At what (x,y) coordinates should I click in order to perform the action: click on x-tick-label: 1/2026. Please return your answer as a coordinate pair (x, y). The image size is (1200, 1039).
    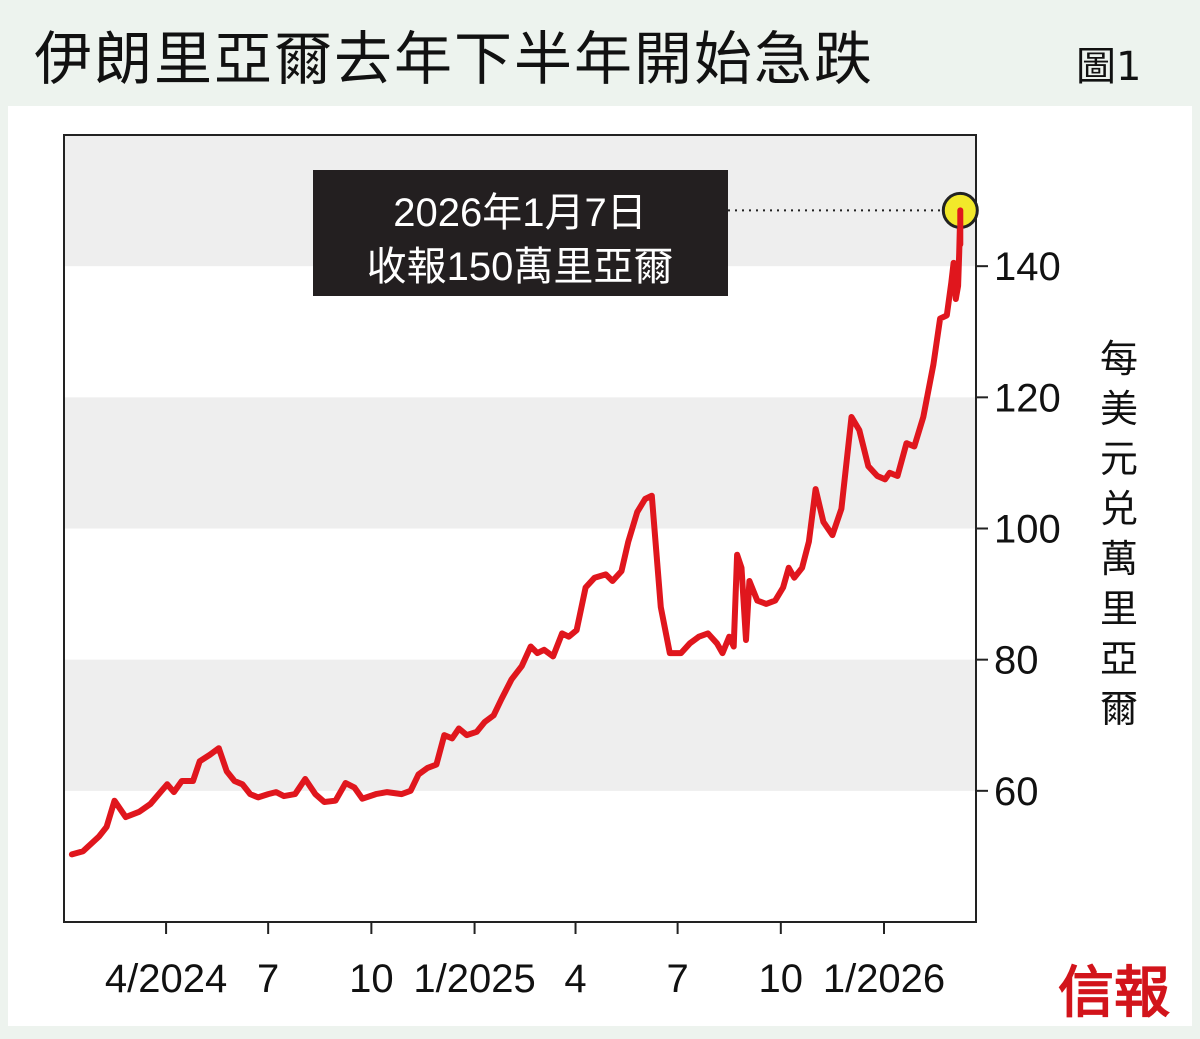
    Looking at the image, I should click on (884, 979).